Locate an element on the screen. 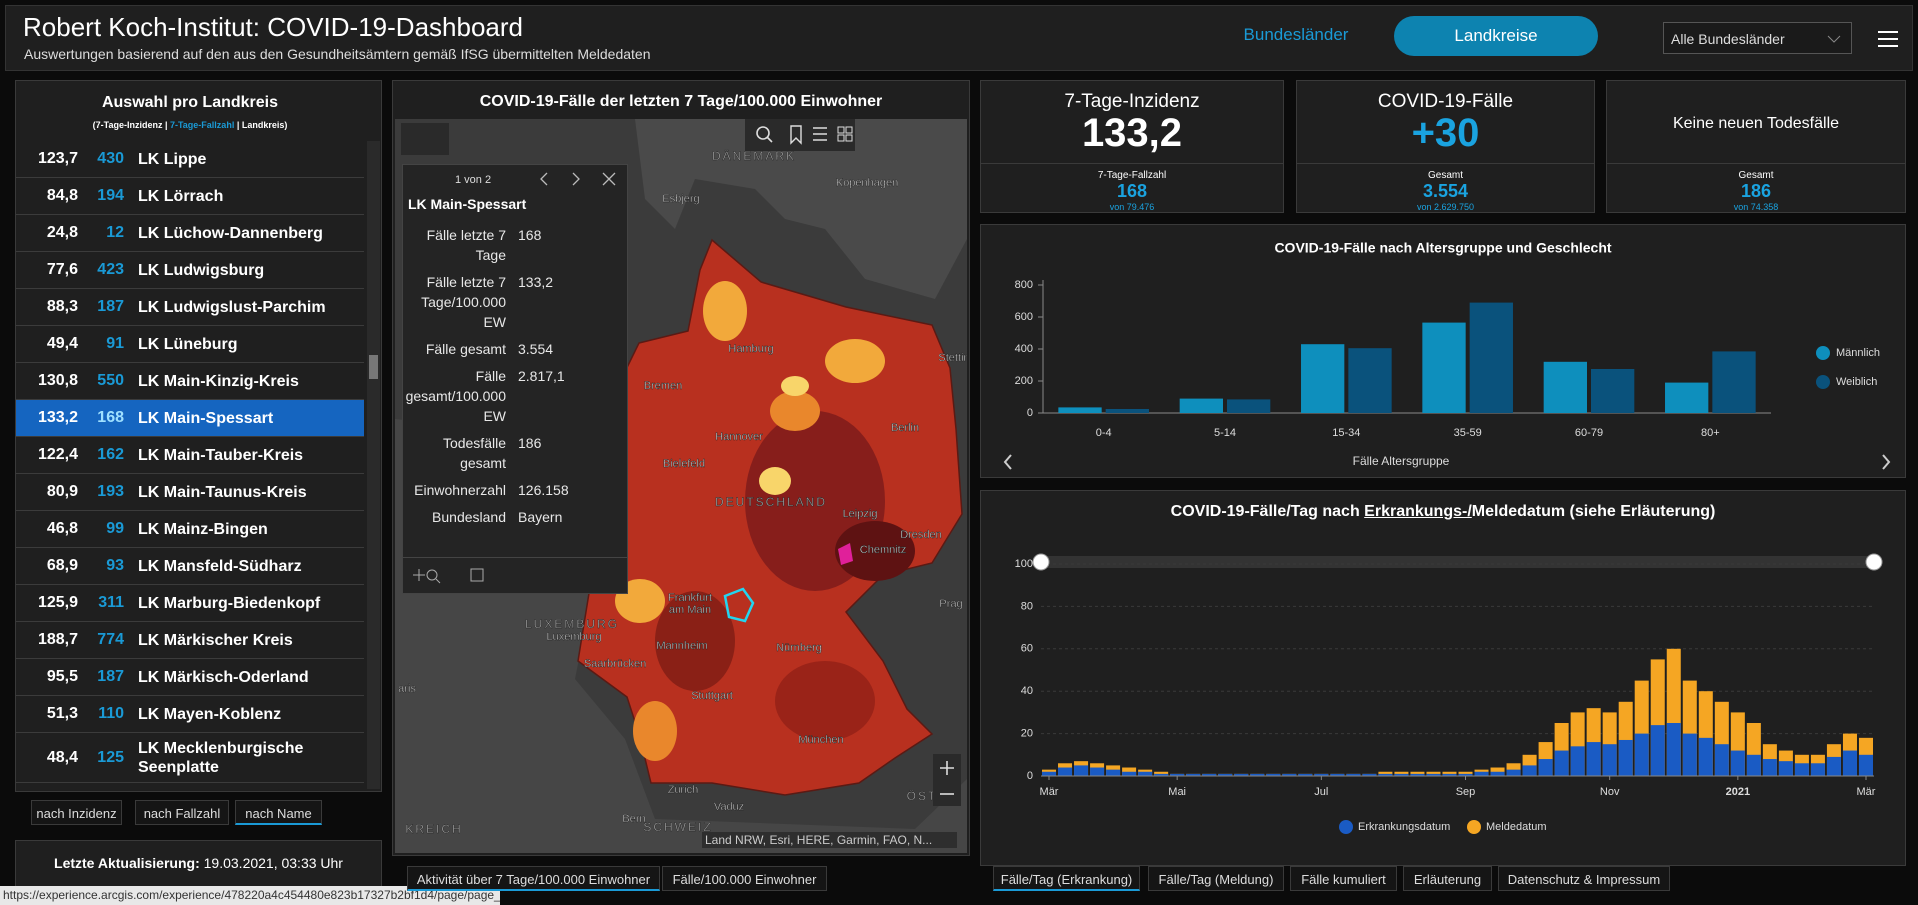 The image size is (1918, 905). range-slider is located at coordinates (1457, 562).